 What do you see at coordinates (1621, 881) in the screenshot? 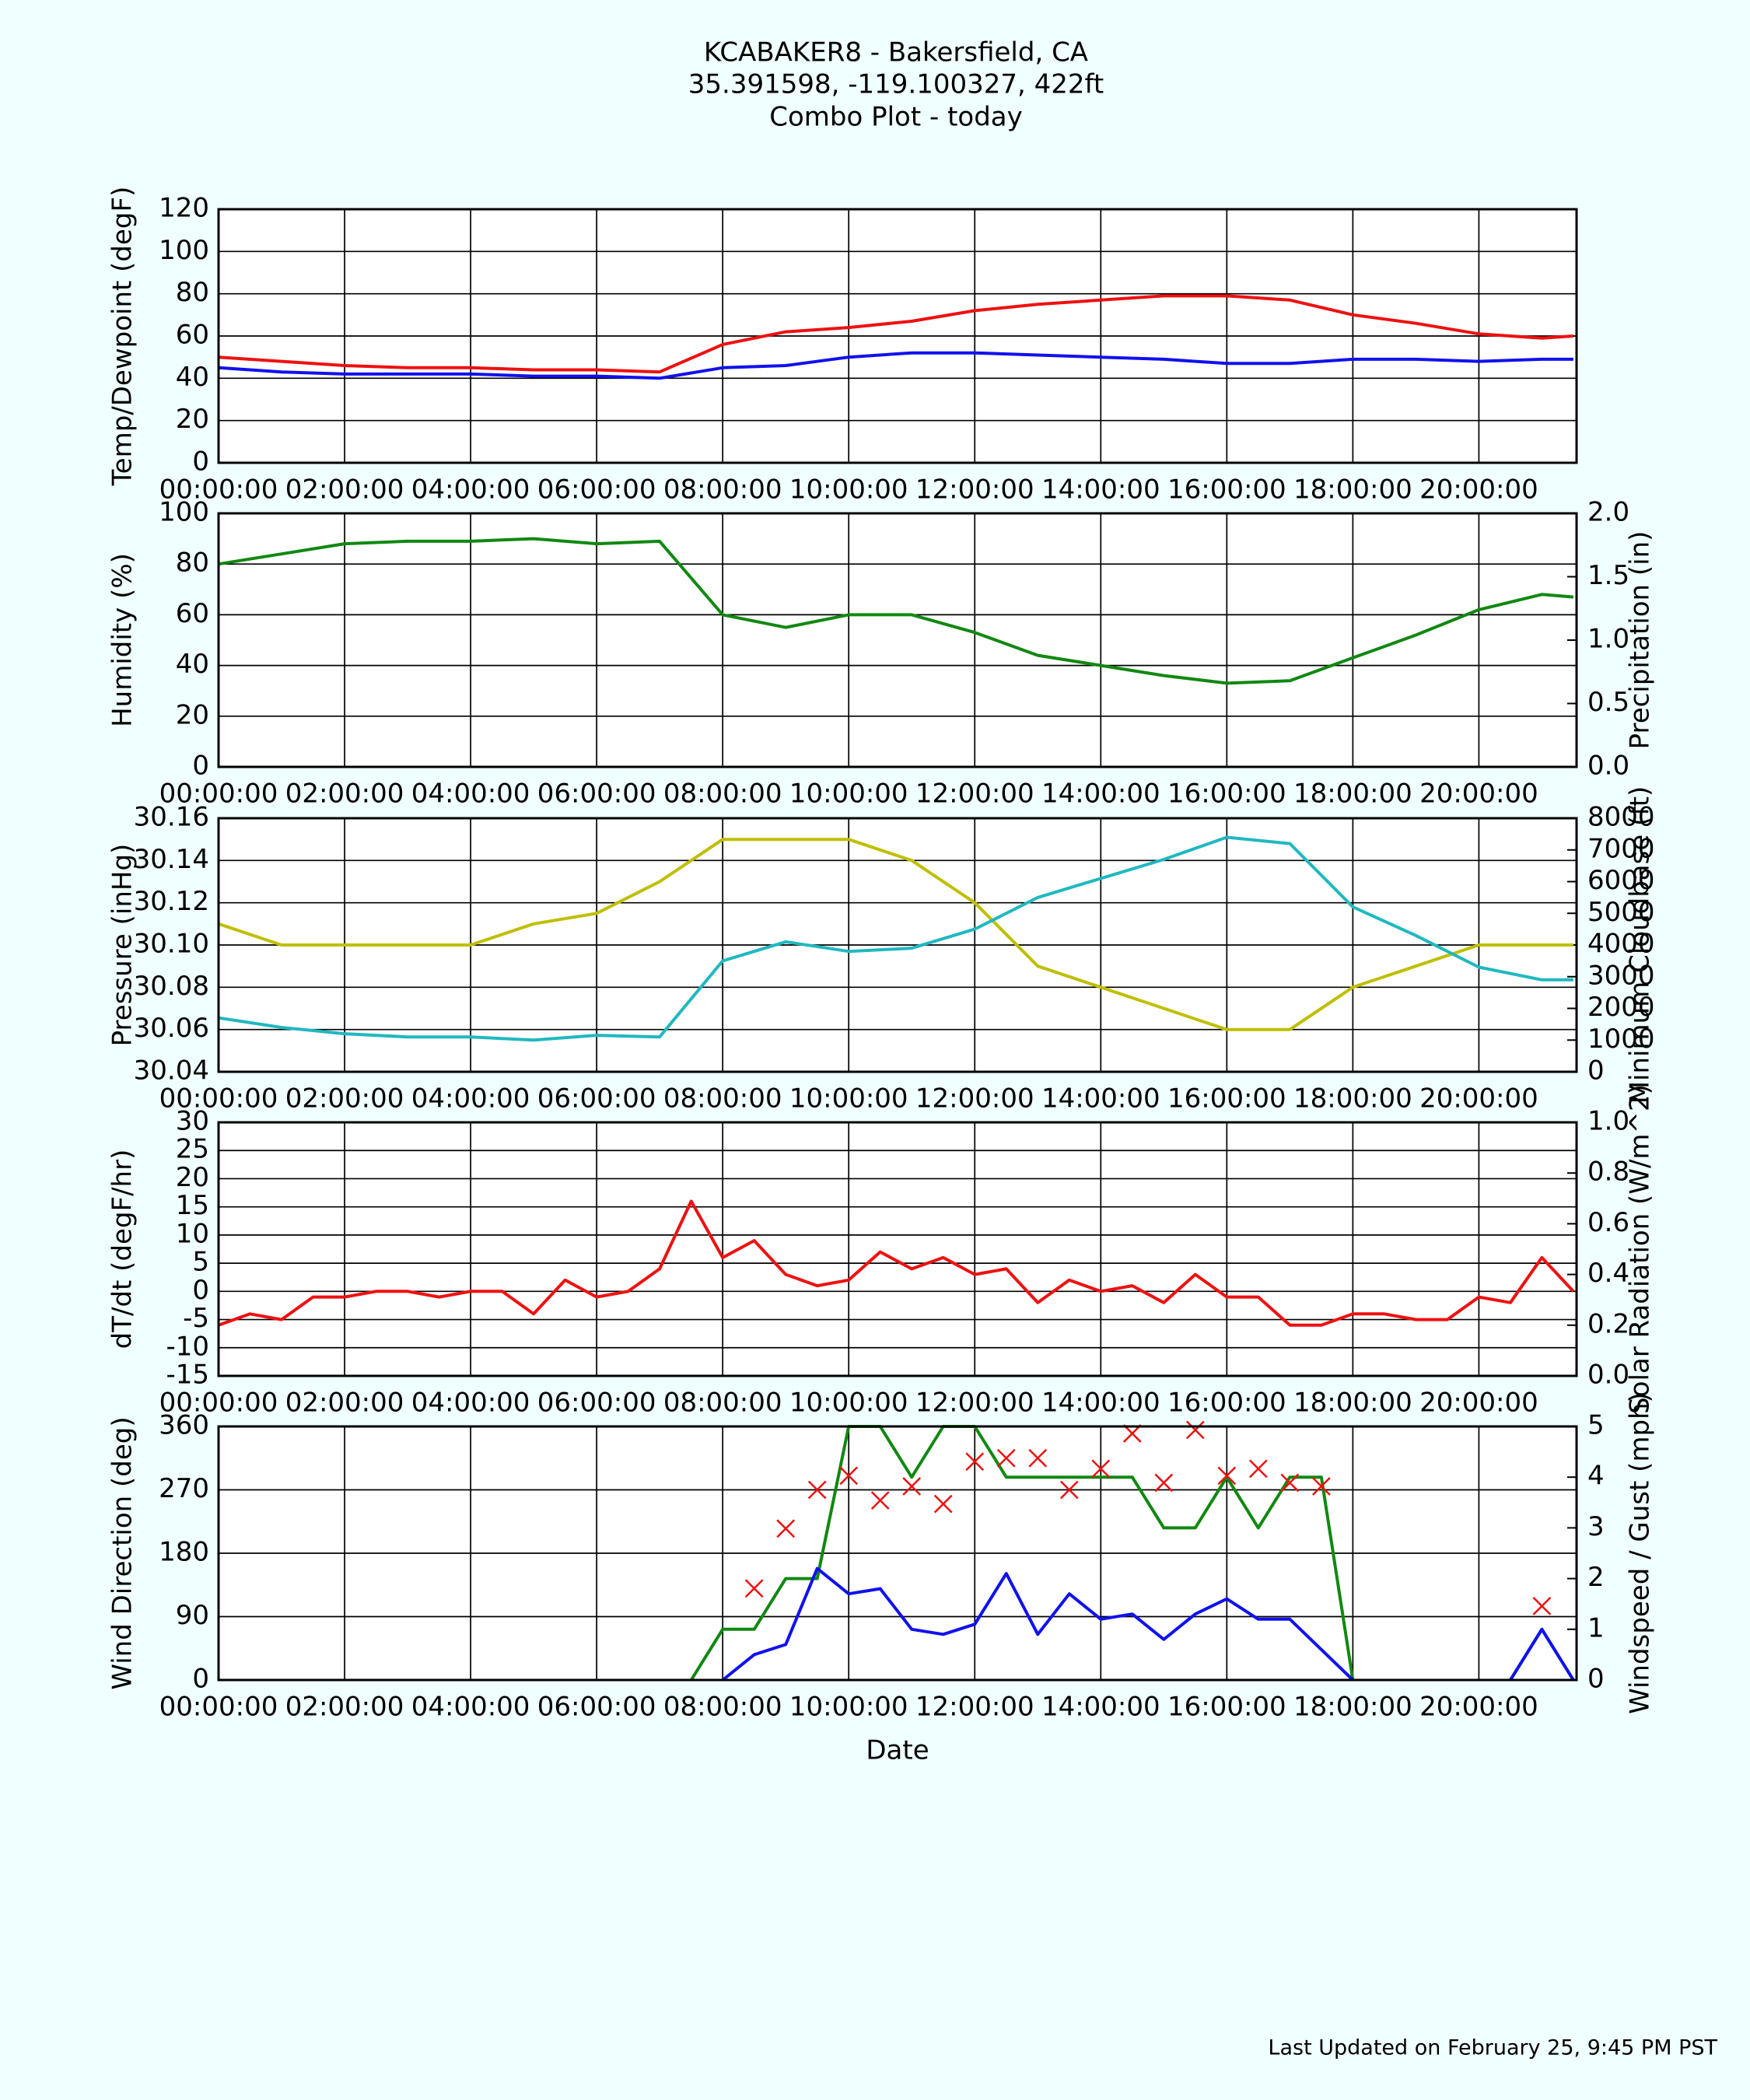
I see `y2-tick-label: 6000` at bounding box center [1621, 881].